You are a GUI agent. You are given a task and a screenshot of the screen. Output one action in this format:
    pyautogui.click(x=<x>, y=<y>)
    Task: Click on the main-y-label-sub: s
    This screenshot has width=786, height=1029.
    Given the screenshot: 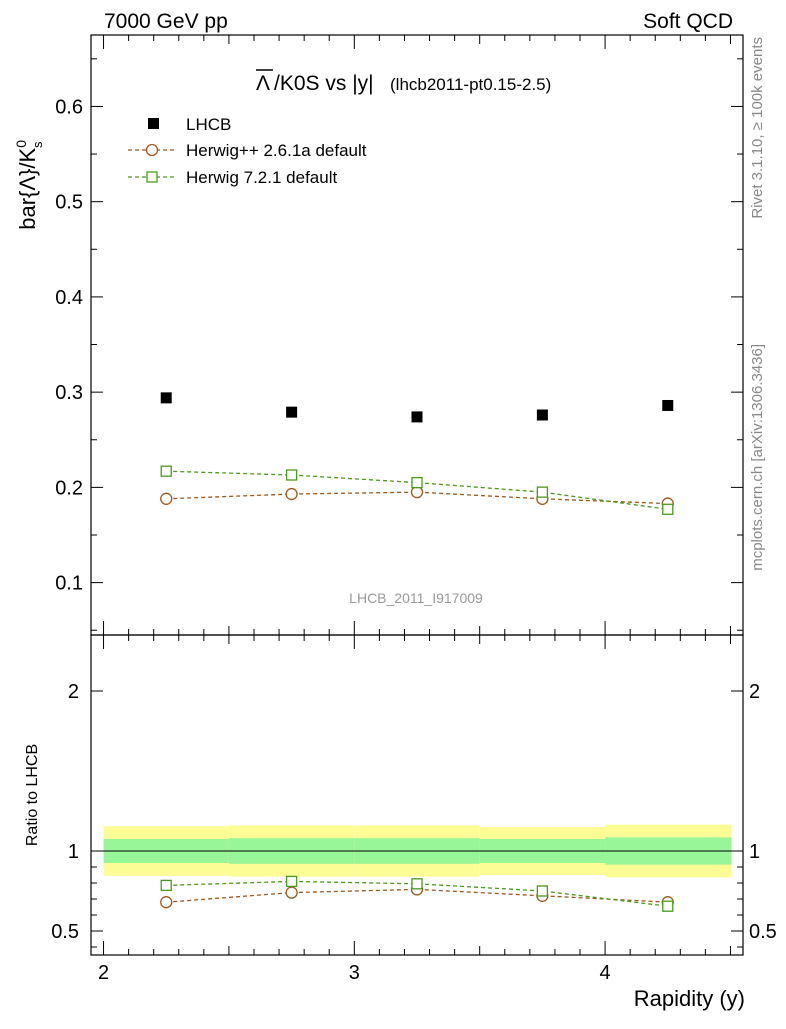 What is the action you would take?
    pyautogui.click(x=37, y=144)
    